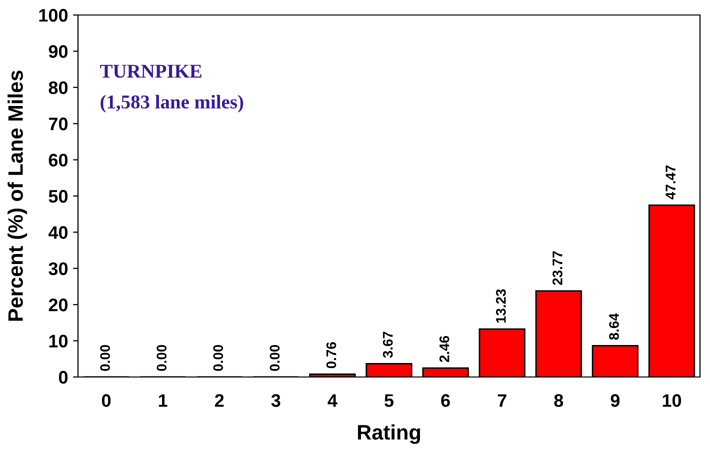  What do you see at coordinates (58, 87) in the screenshot?
I see `y-tick-label: 80` at bounding box center [58, 87].